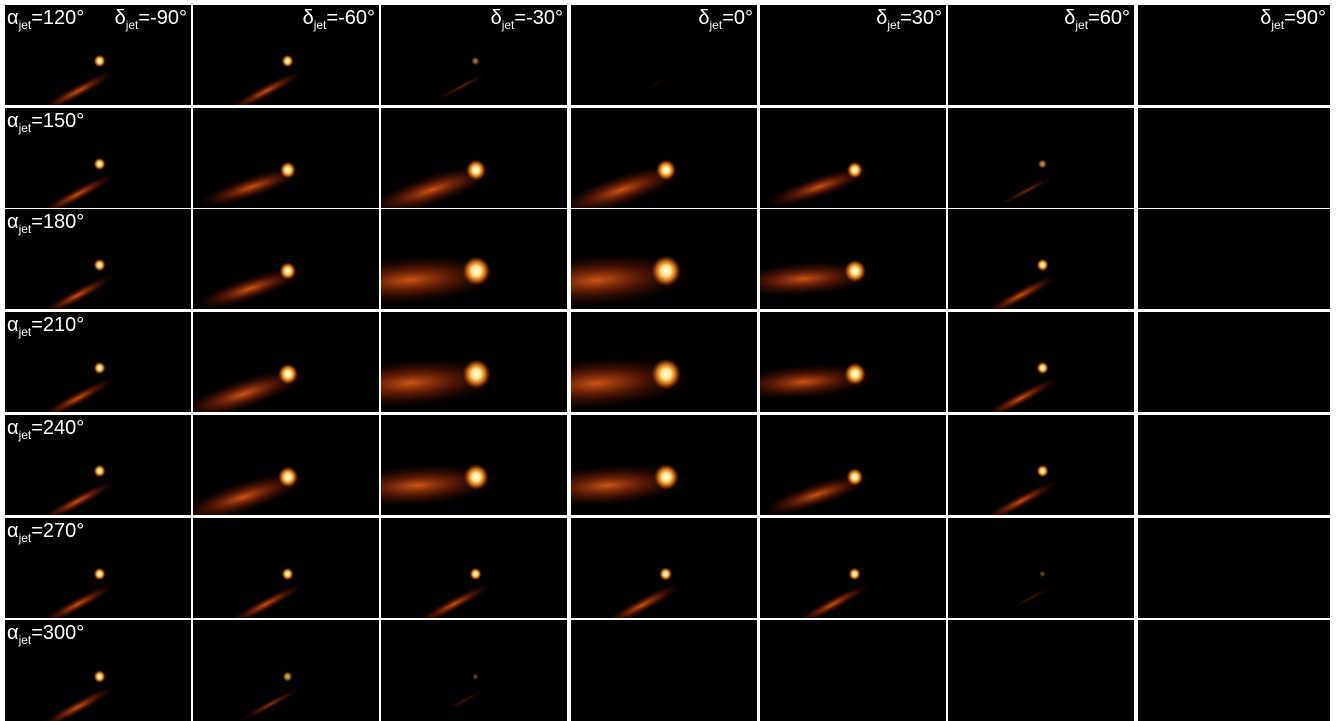 This screenshot has height=721, width=1337. What do you see at coordinates (527, 21) in the screenshot?
I see `column-label: δjet=-30°` at bounding box center [527, 21].